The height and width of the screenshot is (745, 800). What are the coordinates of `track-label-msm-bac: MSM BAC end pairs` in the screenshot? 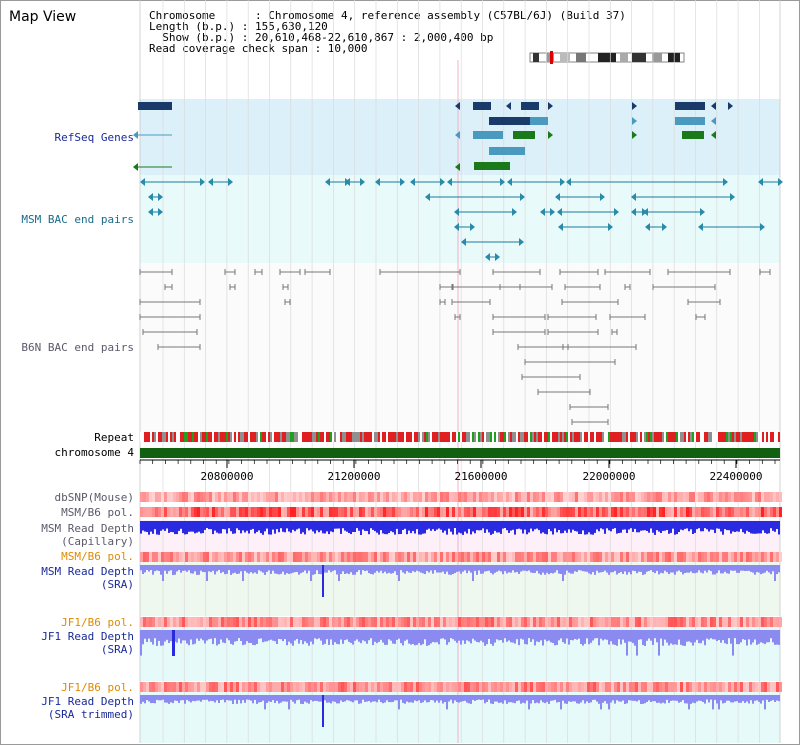 It's located at (77, 219).